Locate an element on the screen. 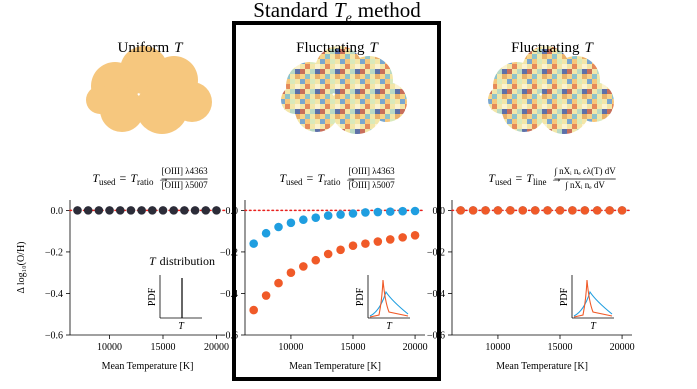 The height and width of the screenshot is (389, 697). title-suffix: method is located at coordinates (389, 11).